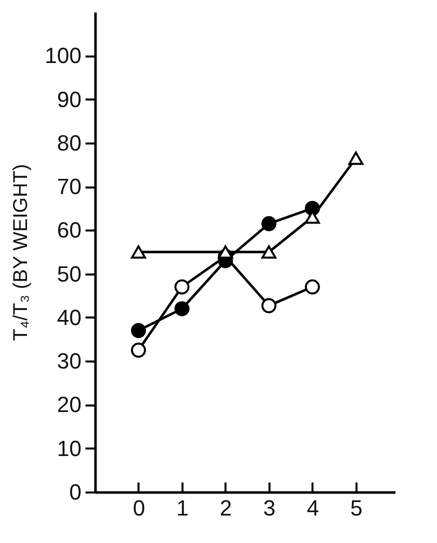 The height and width of the screenshot is (543, 437). What do you see at coordinates (69, 361) in the screenshot?
I see `y-tick-label: 30` at bounding box center [69, 361].